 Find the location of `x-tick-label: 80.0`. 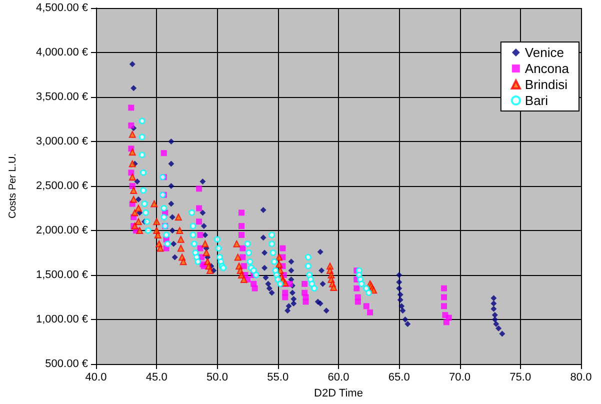

x-tick-label: 80.0 is located at coordinates (581, 378).